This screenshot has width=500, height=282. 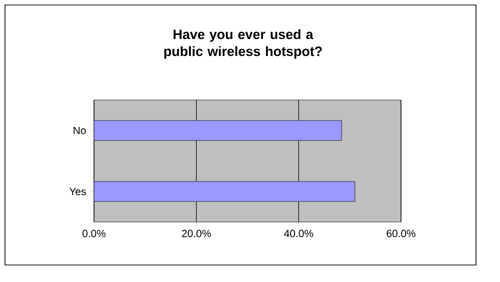 What do you see at coordinates (299, 234) in the screenshot?
I see `x-tick-label: 40.0%` at bounding box center [299, 234].